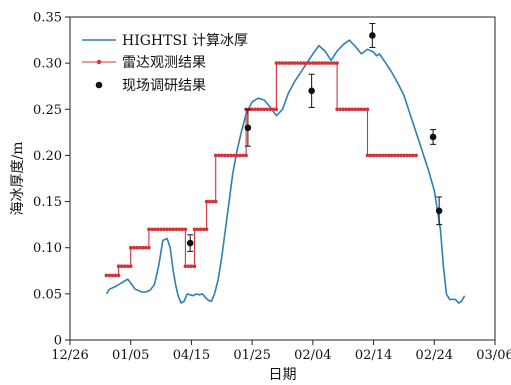 The image size is (511, 385). What do you see at coordinates (47, 248) in the screenshot?
I see `y-tick-label: 0.10` at bounding box center [47, 248].